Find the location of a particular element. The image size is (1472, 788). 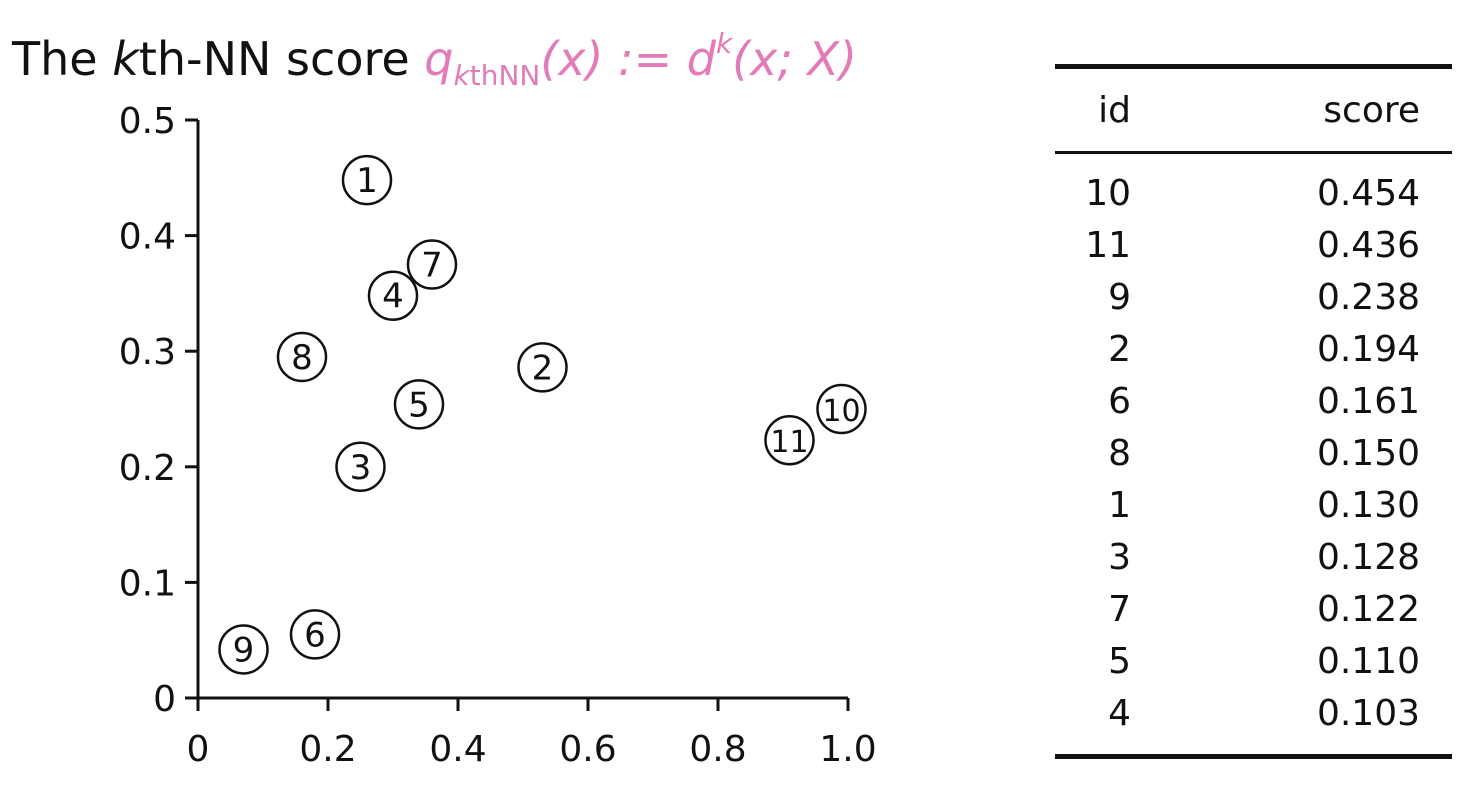

data-point: 1 is located at coordinates (367, 180).